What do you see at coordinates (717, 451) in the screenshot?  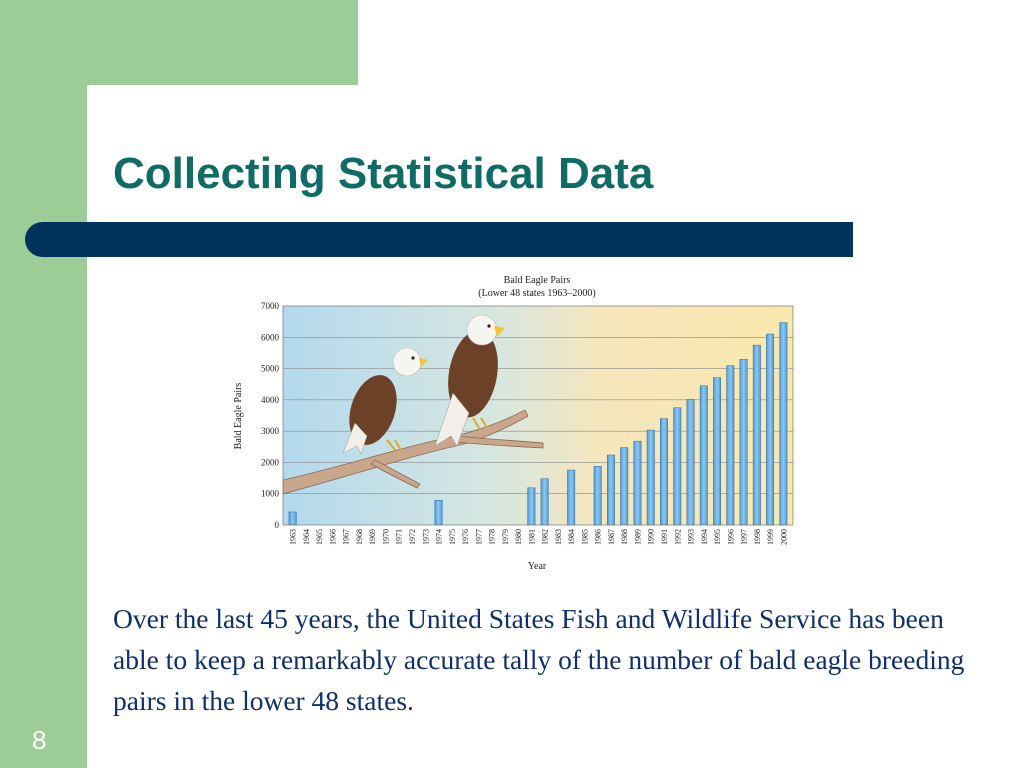 I see `bar-1995` at bounding box center [717, 451].